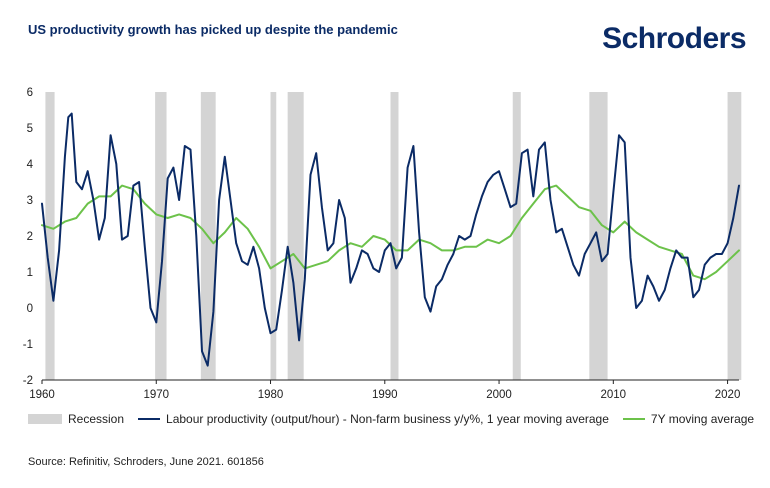 The width and height of the screenshot is (770, 488). Describe the element at coordinates (156, 395) in the screenshot. I see `x-tick-label: 1970` at that location.